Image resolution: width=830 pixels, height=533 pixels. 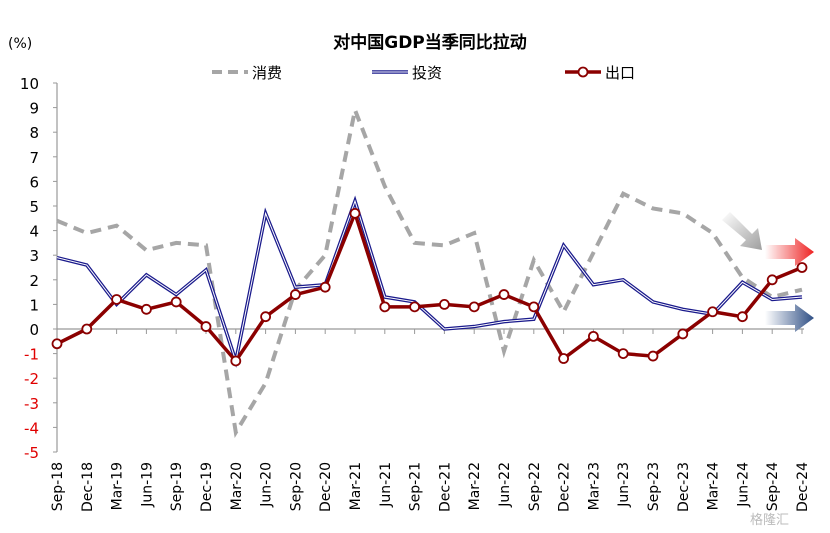 What do you see at coordinates (654, 486) in the screenshot?
I see `x-tick-label: Sep-23` at bounding box center [654, 486].